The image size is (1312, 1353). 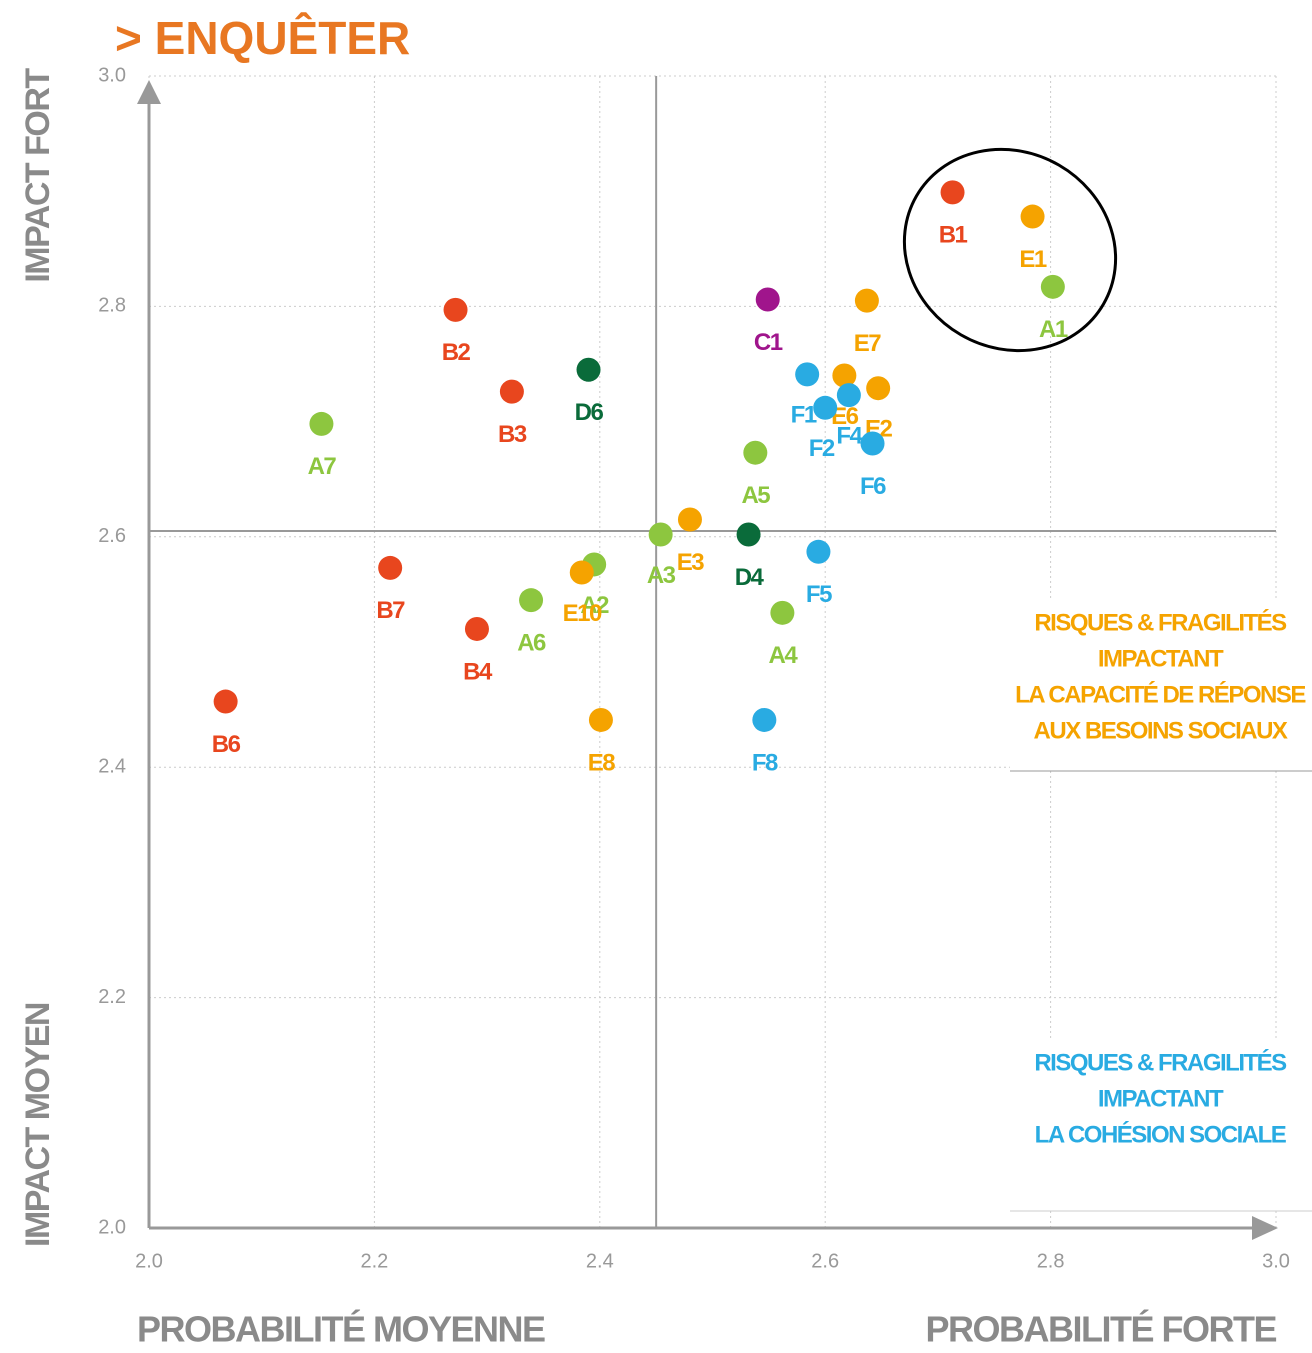 What do you see at coordinates (822, 448) in the screenshot?
I see `point-label: F2` at bounding box center [822, 448].